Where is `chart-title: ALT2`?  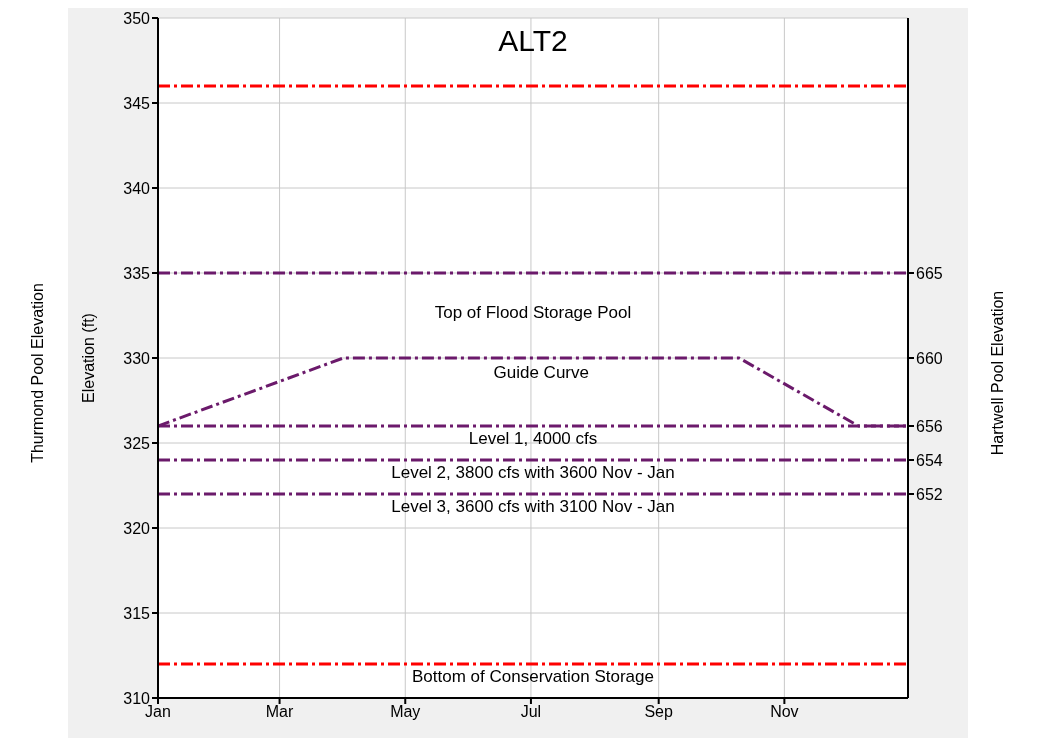
chart-title: ALT2 is located at coordinates (533, 41).